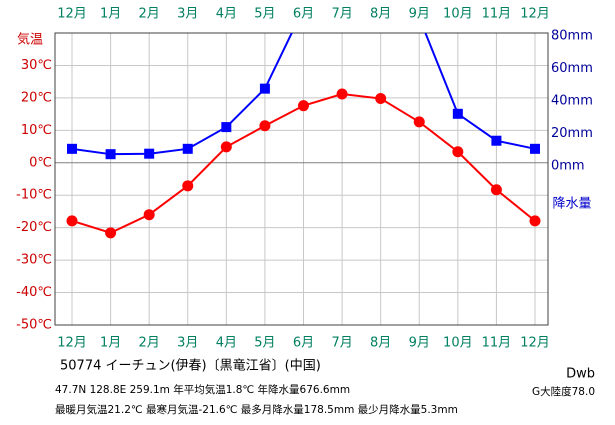 This screenshot has width=615, height=425. Describe the element at coordinates (36, 97) in the screenshot. I see `y-tick-label: 20℃` at that location.